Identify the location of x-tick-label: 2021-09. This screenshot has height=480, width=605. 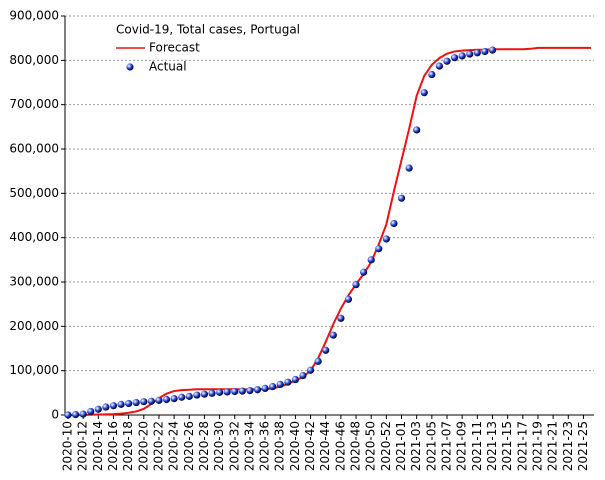
(462, 446).